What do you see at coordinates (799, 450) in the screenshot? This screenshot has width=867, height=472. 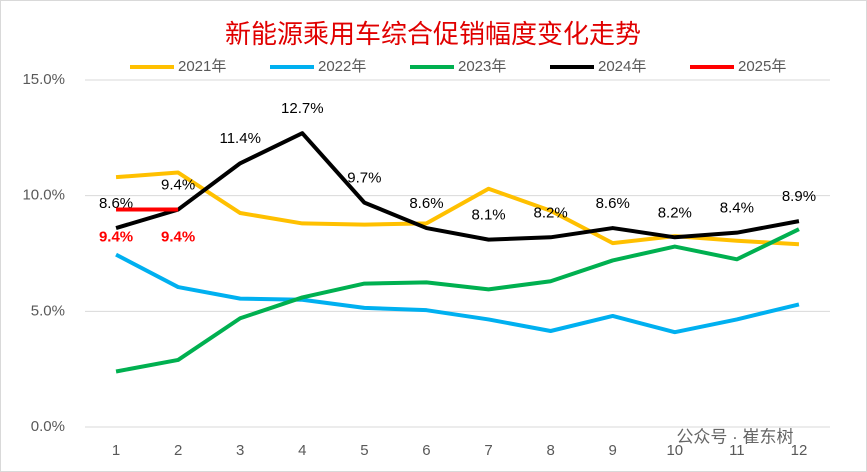 I see `x-tick-label: 12` at bounding box center [799, 450].